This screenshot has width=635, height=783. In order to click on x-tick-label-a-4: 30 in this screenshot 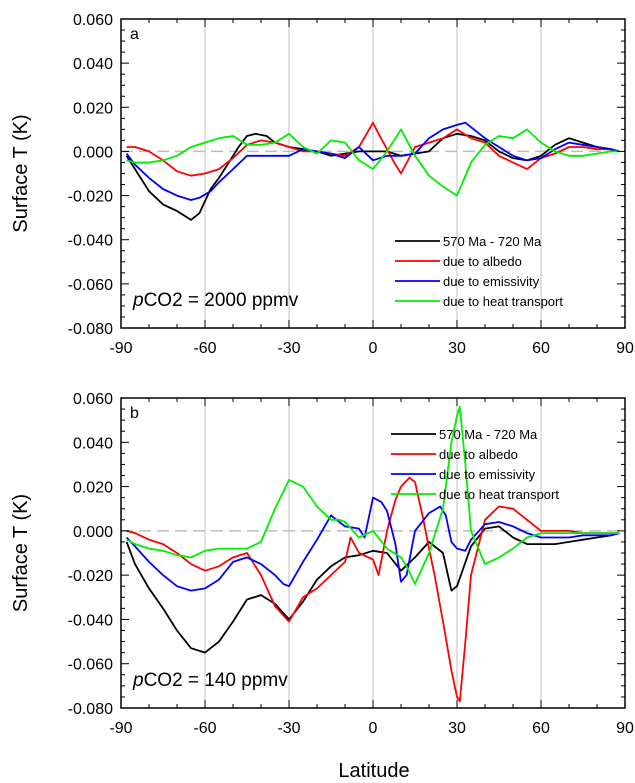, I will do `click(457, 348)`.